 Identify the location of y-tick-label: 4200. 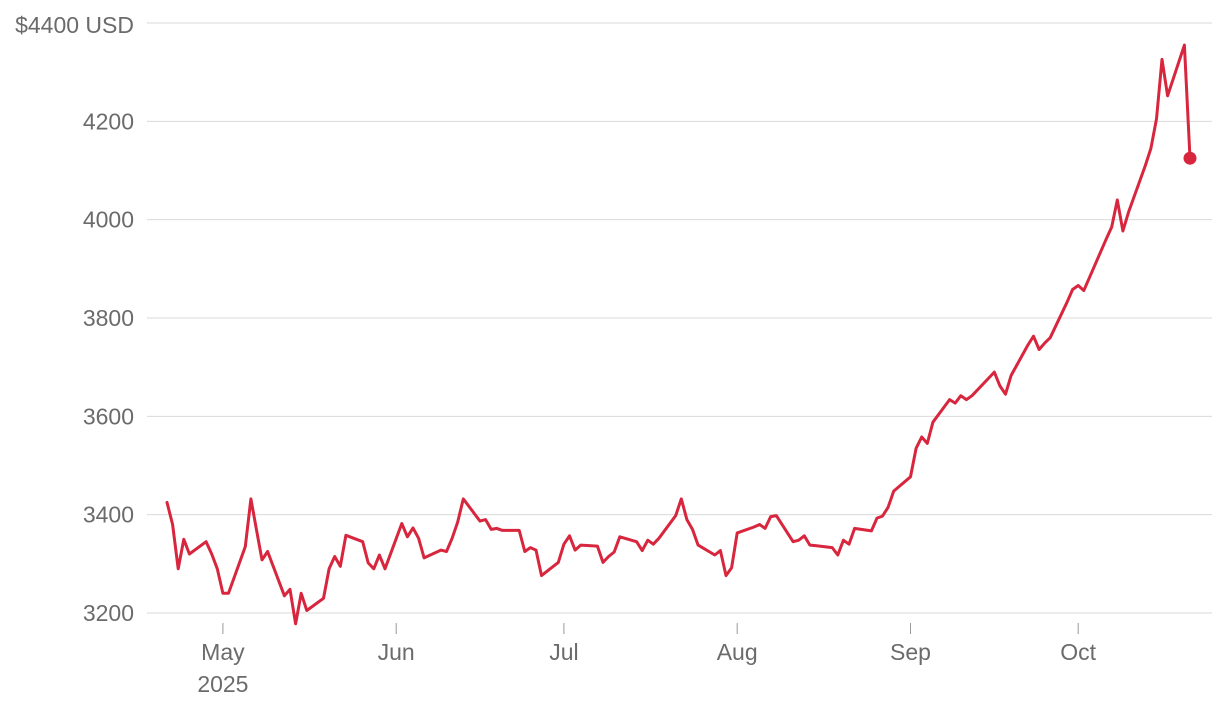
(108, 121).